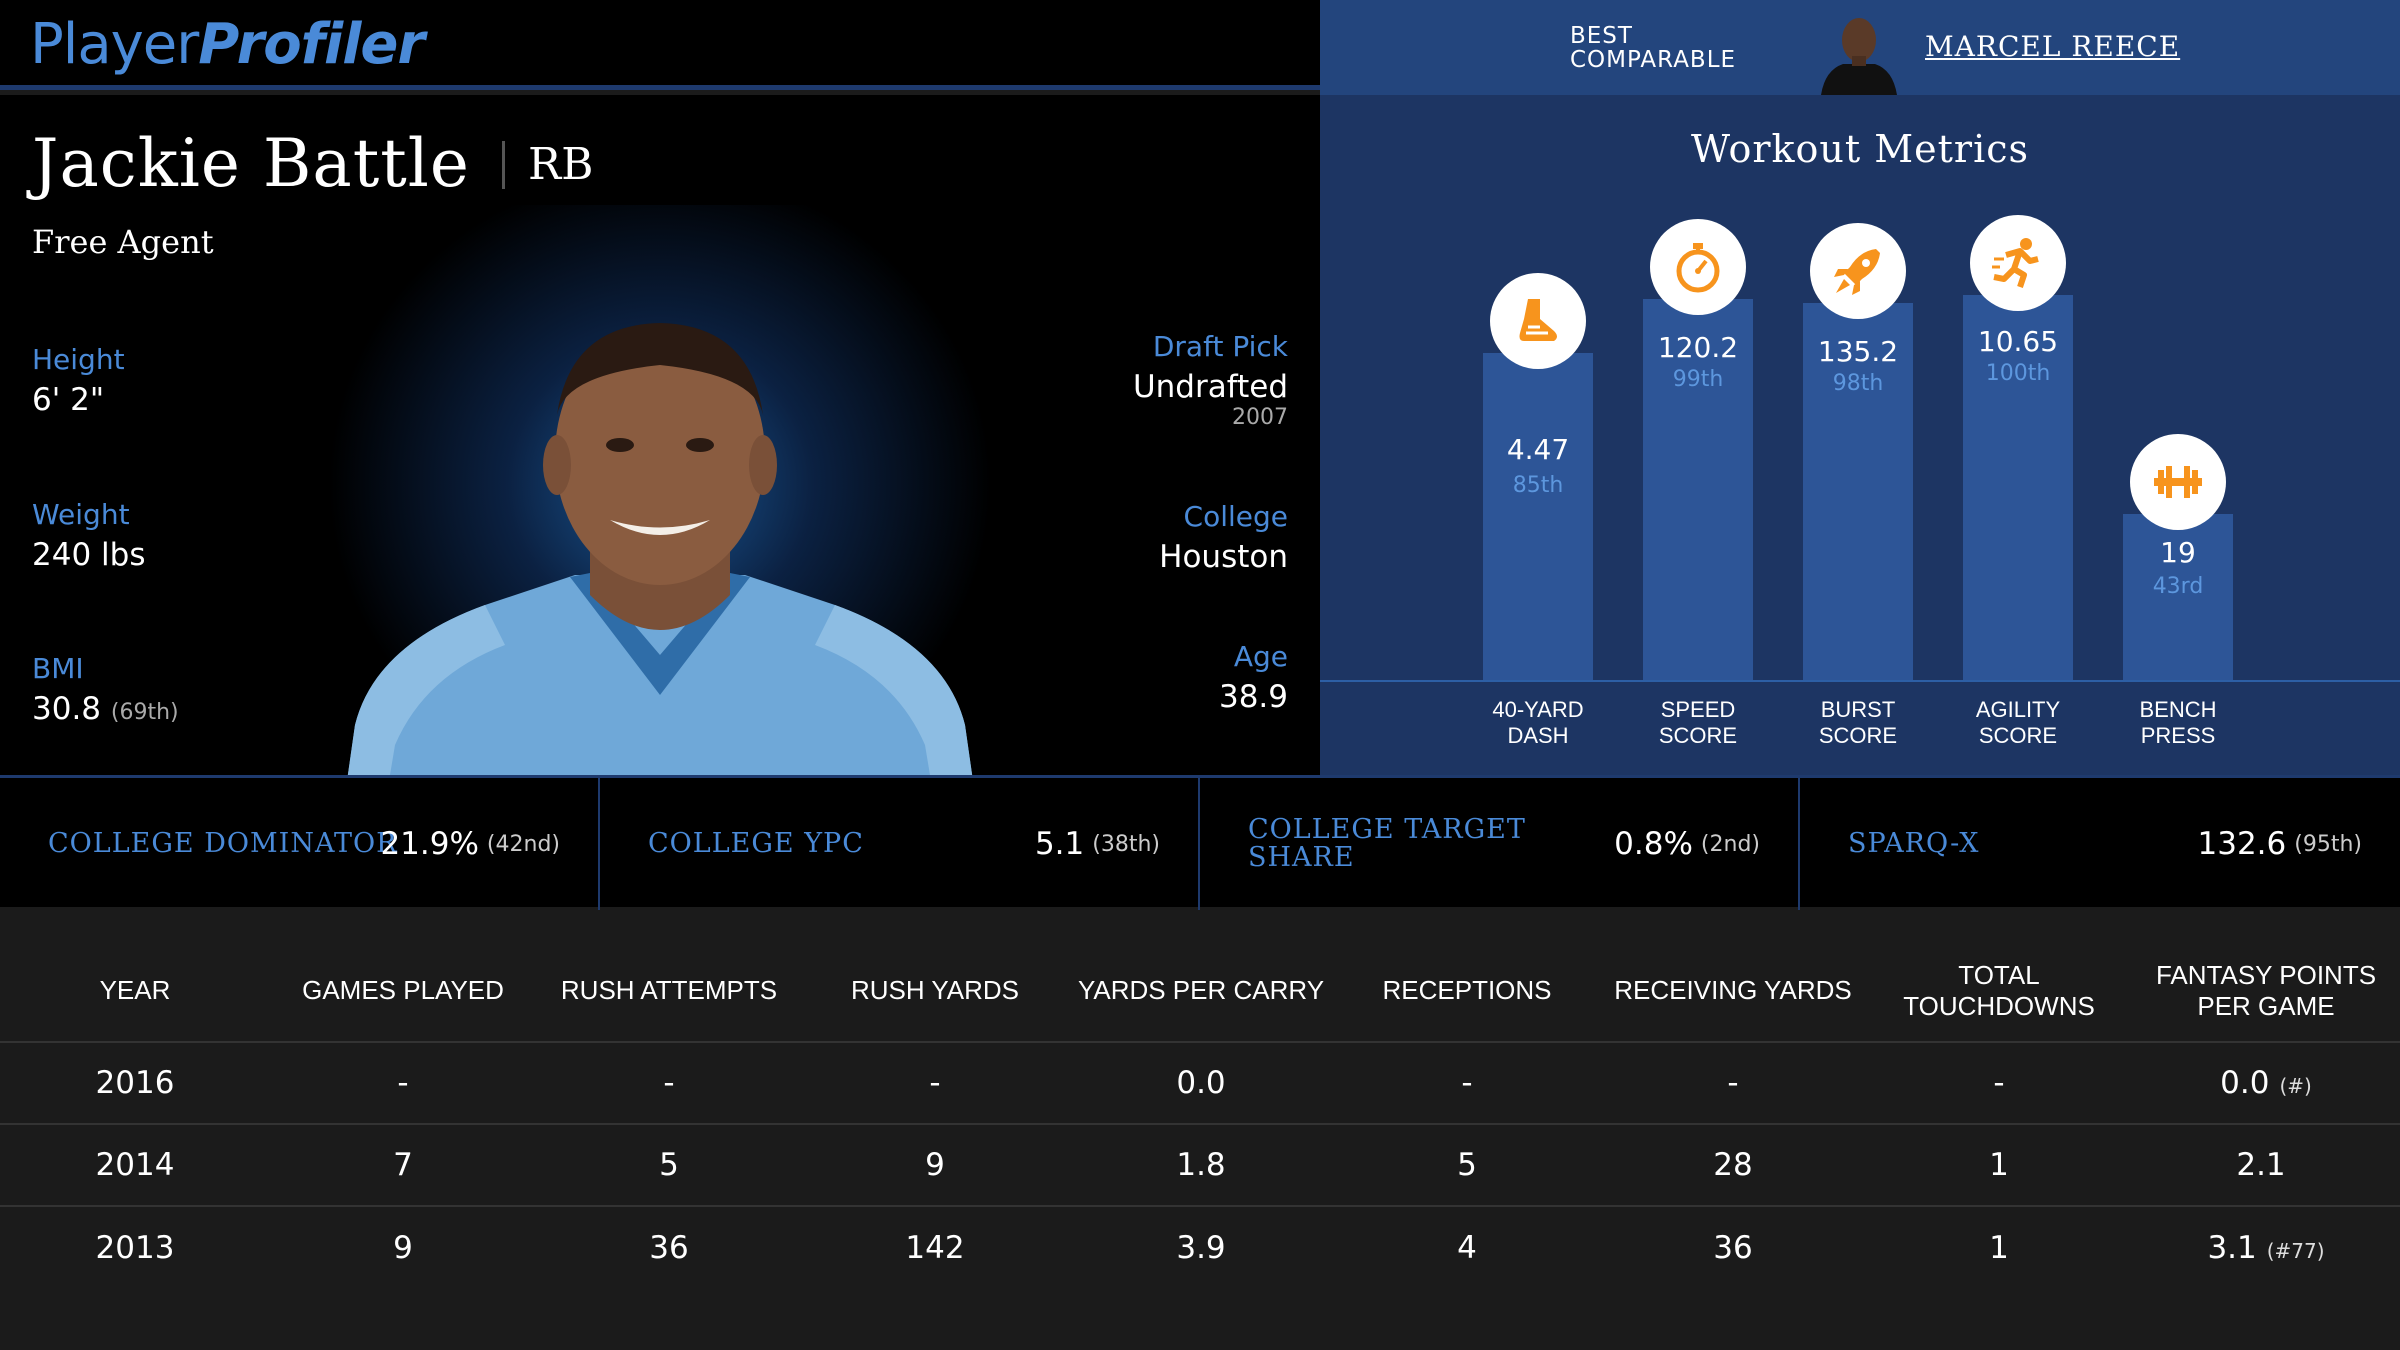 Image resolution: width=2400 pixels, height=1350 pixels. Describe the element at coordinates (311, 44) in the screenshot. I see `logo-text-profiler: Profiler` at that location.